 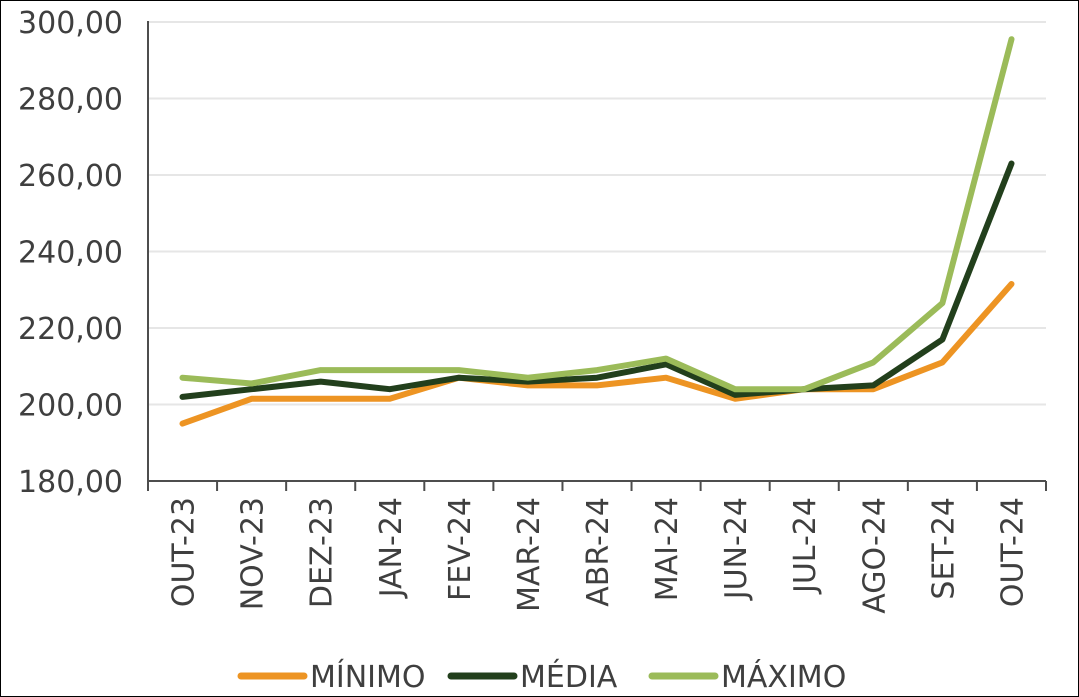 I want to click on x-tick-label: JUL-24, so click(x=805, y=546).